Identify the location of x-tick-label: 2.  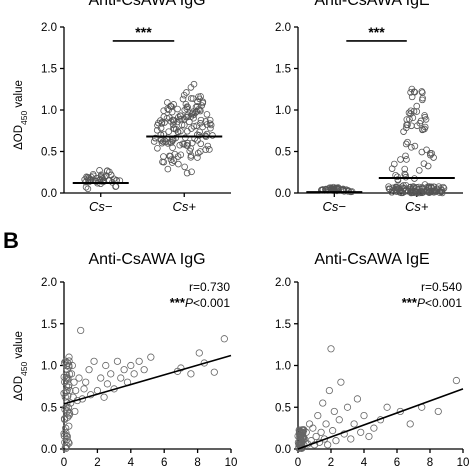
(97, 463).